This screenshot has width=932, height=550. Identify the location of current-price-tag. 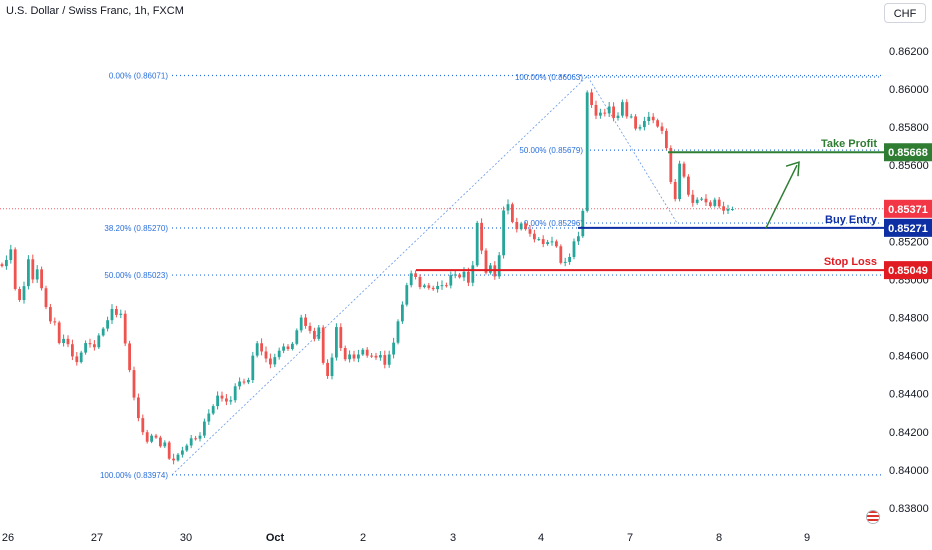
(908, 208).